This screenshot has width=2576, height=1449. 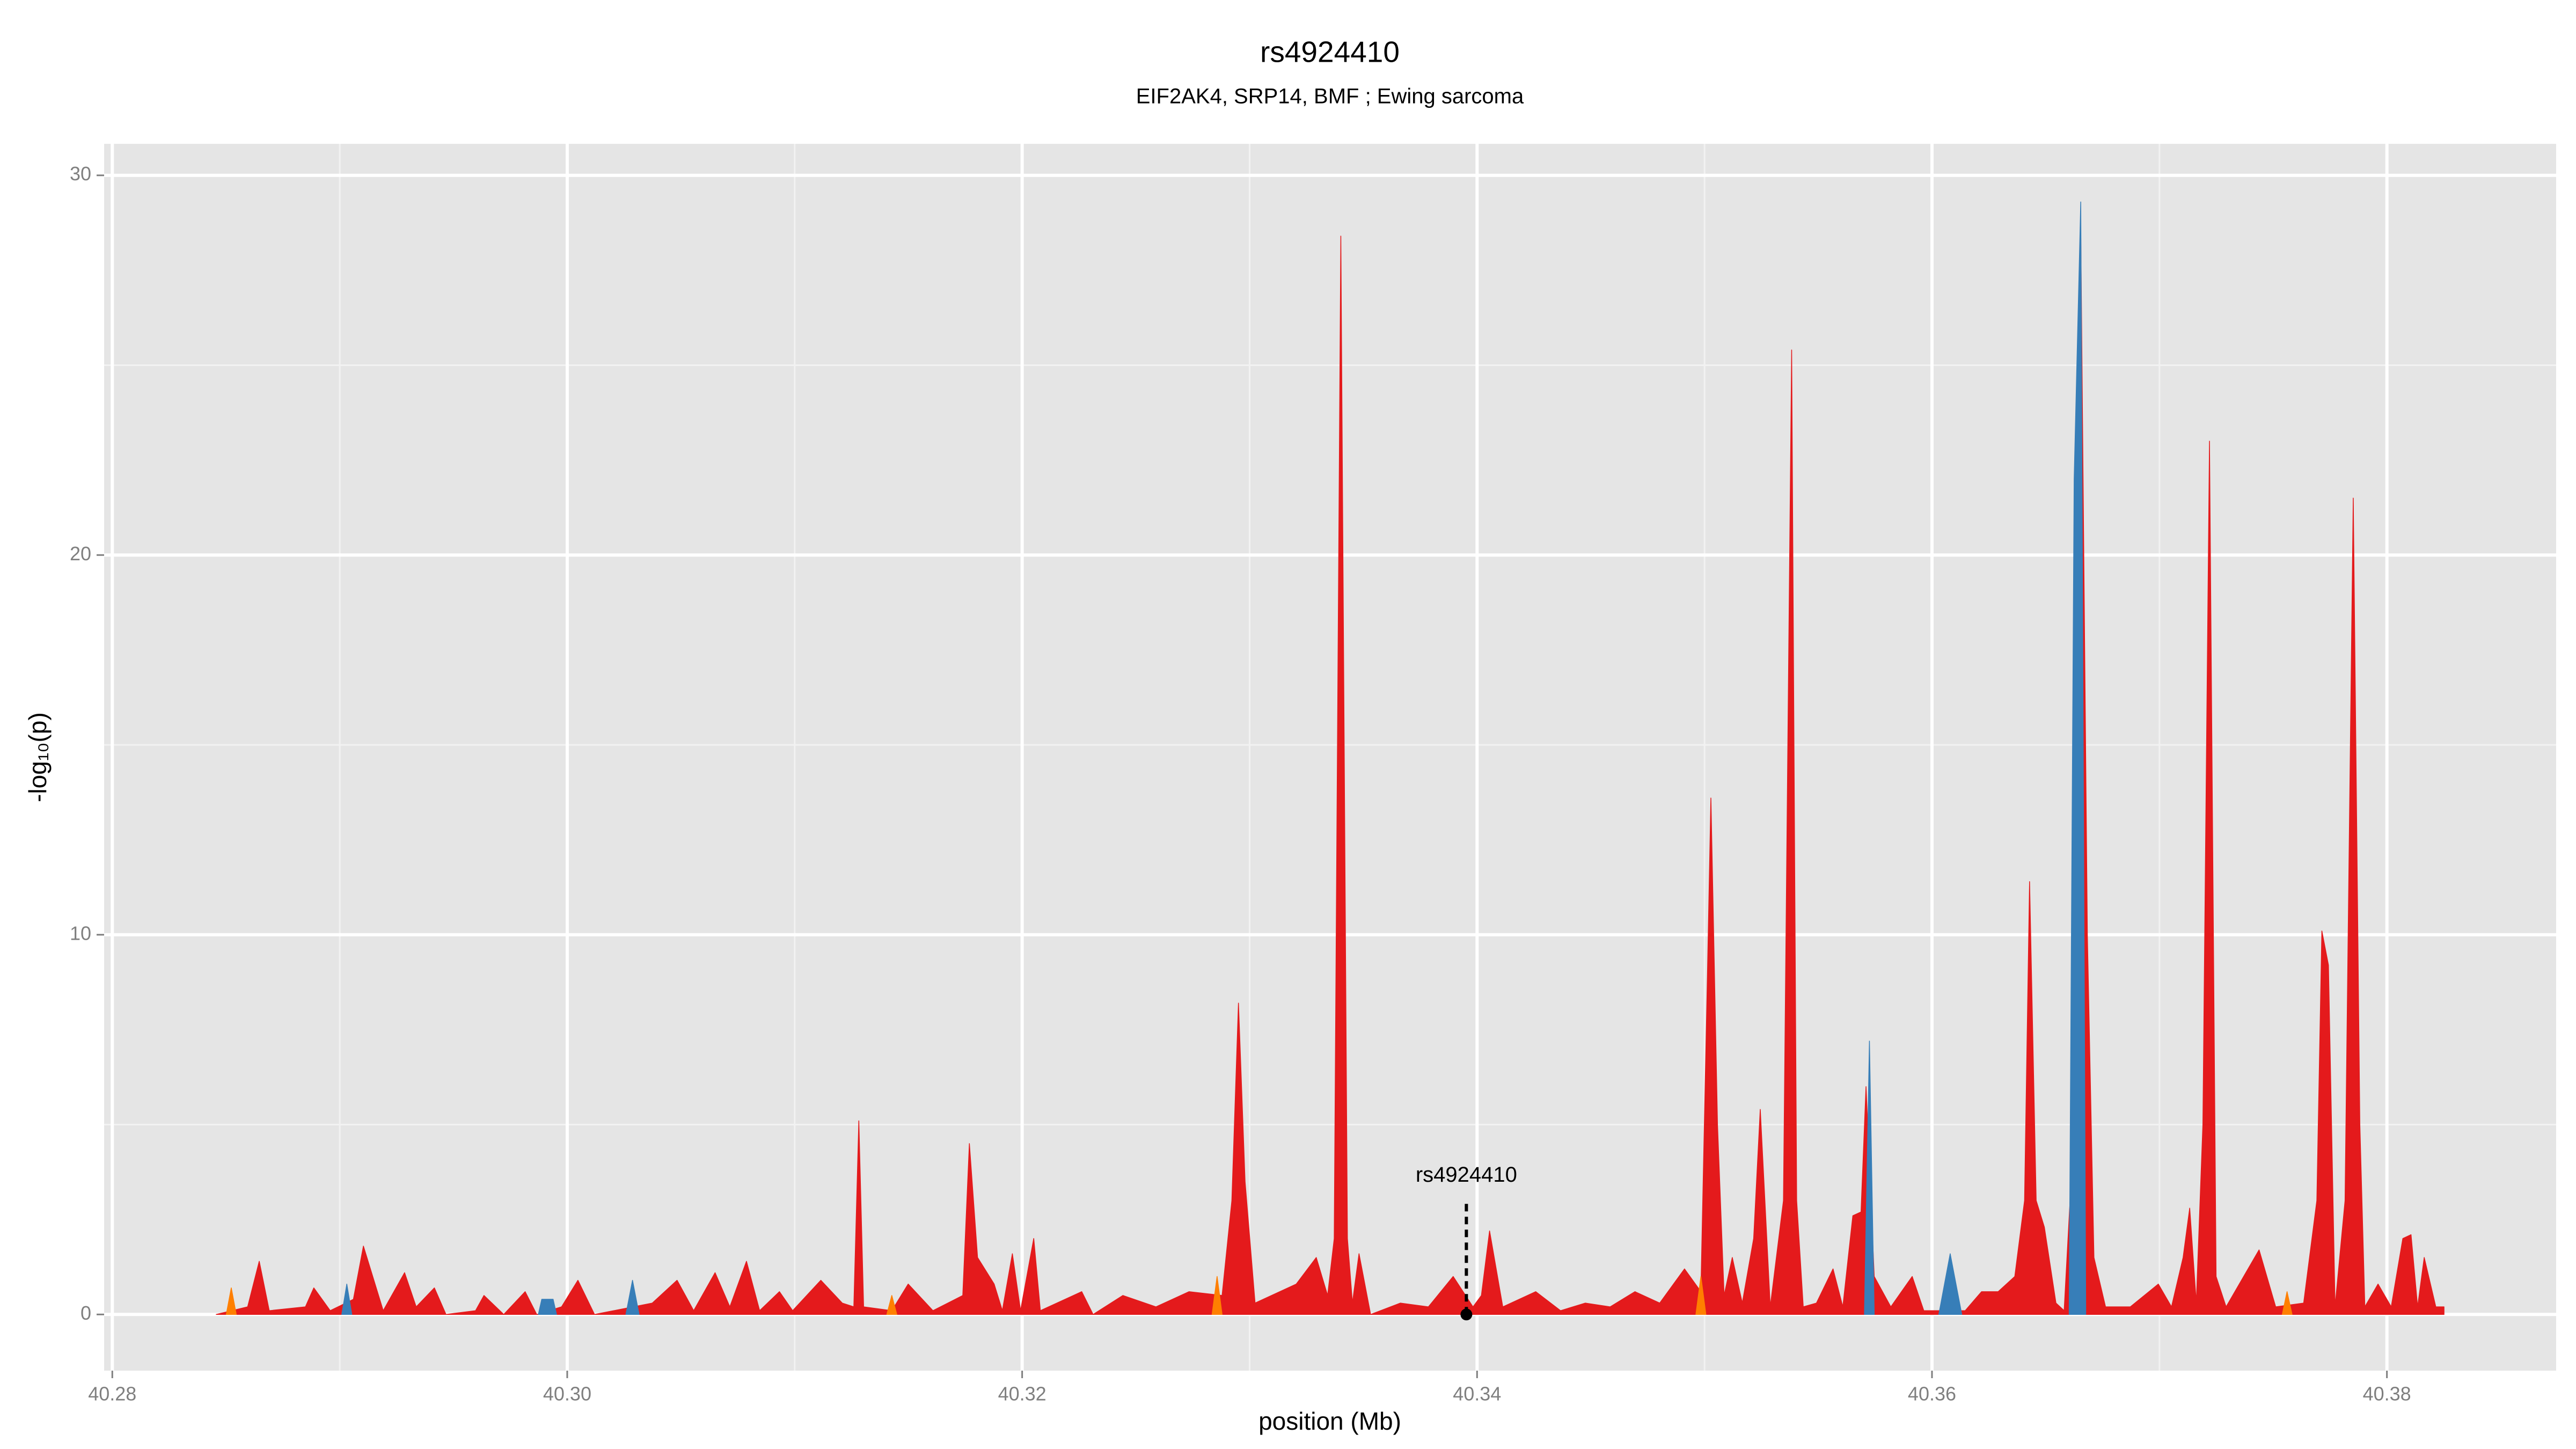 I want to click on x-tick-label: 40.32, so click(x=1022, y=1394).